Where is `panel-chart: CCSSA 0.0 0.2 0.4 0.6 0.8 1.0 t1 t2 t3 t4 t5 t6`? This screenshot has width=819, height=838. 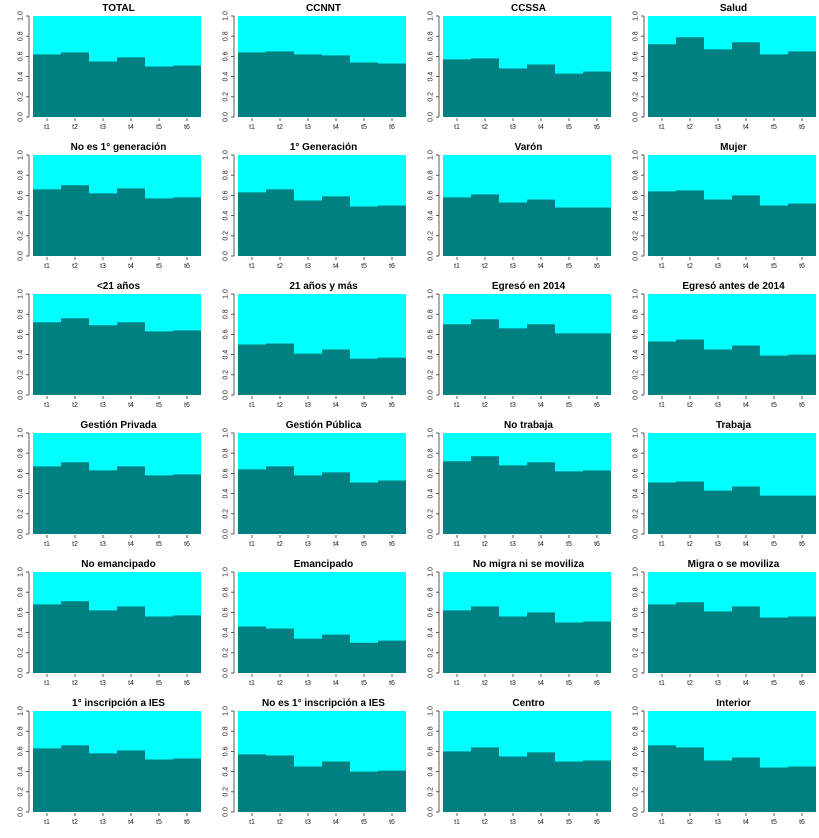 panel-chart: CCSSA 0.0 0.2 0.4 0.6 0.8 1.0 t1 t2 t3 t4 t5 t6 is located at coordinates (512, 69).